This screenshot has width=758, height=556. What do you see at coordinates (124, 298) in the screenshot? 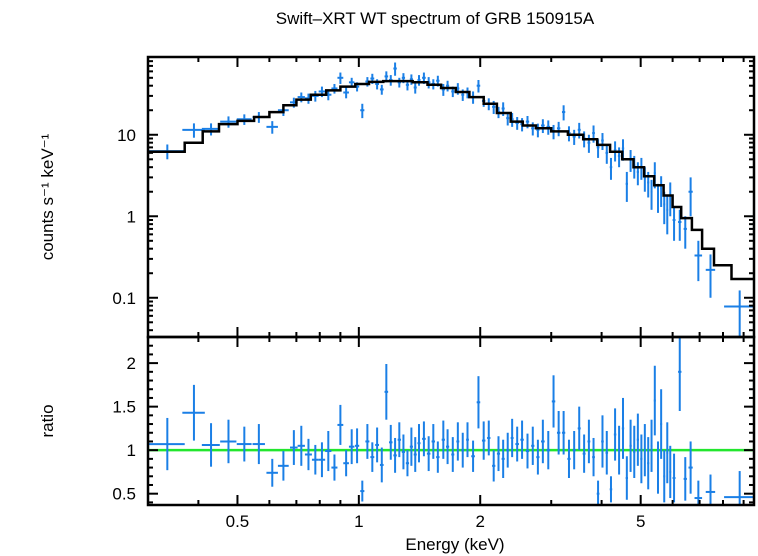
I see `y-tick-label: 0.1` at bounding box center [124, 298].